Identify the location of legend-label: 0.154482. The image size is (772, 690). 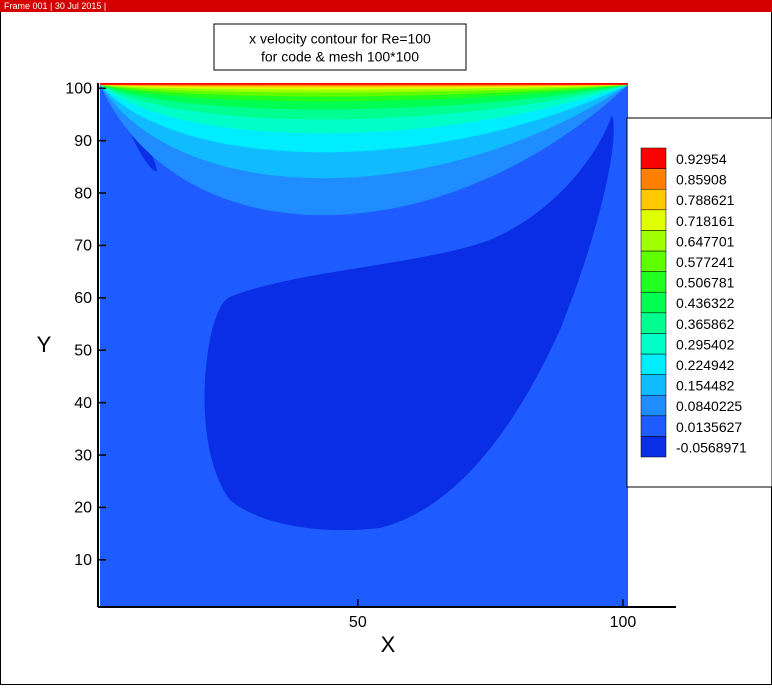
(705, 386).